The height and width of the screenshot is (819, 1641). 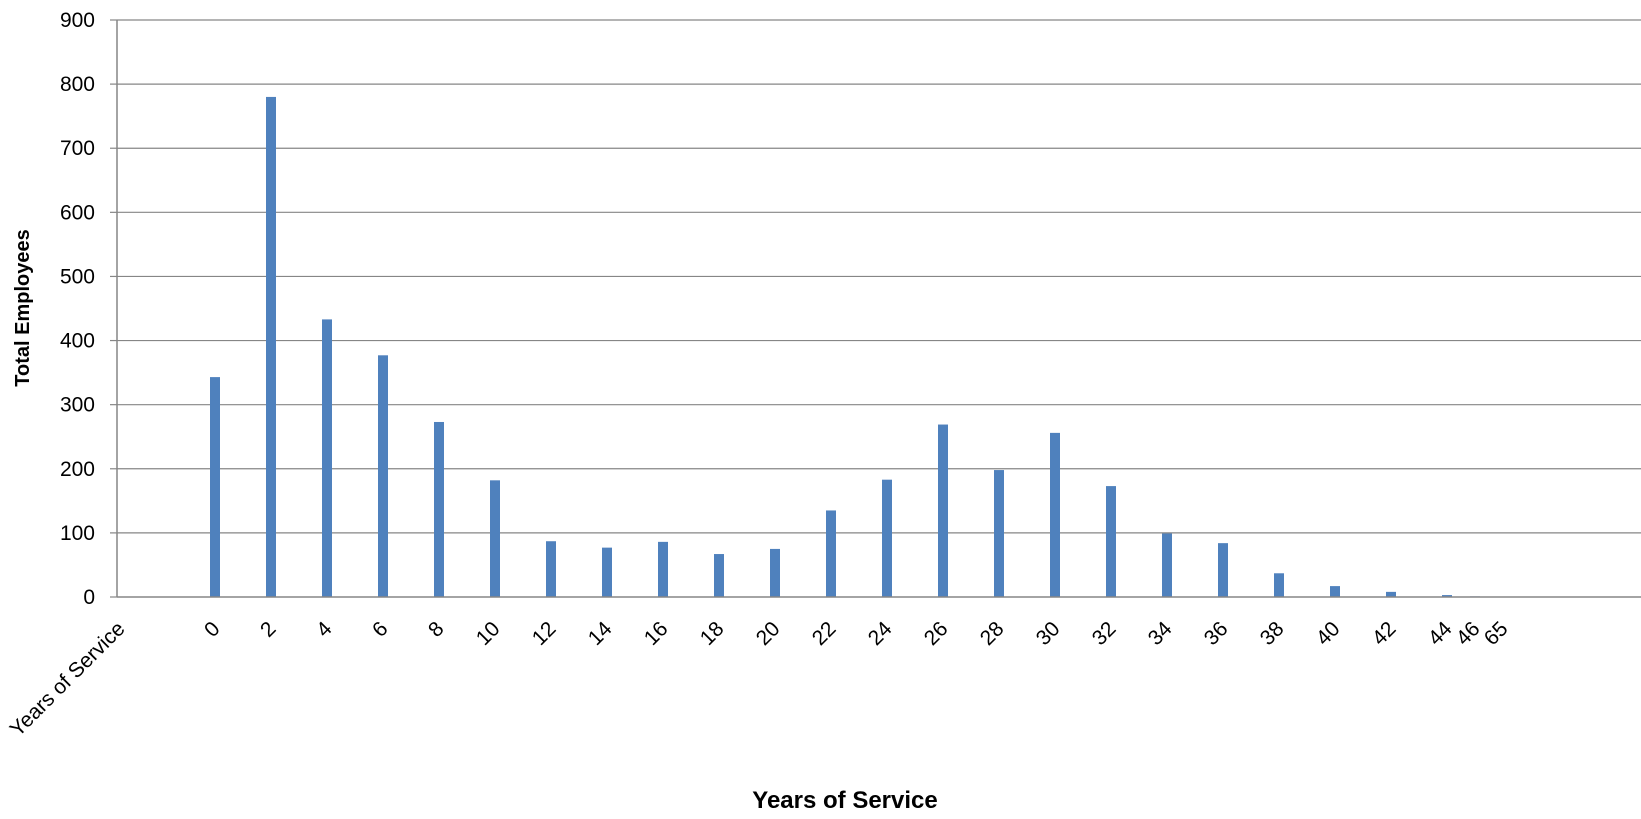 I want to click on y-tick-label: 0, so click(x=89, y=597).